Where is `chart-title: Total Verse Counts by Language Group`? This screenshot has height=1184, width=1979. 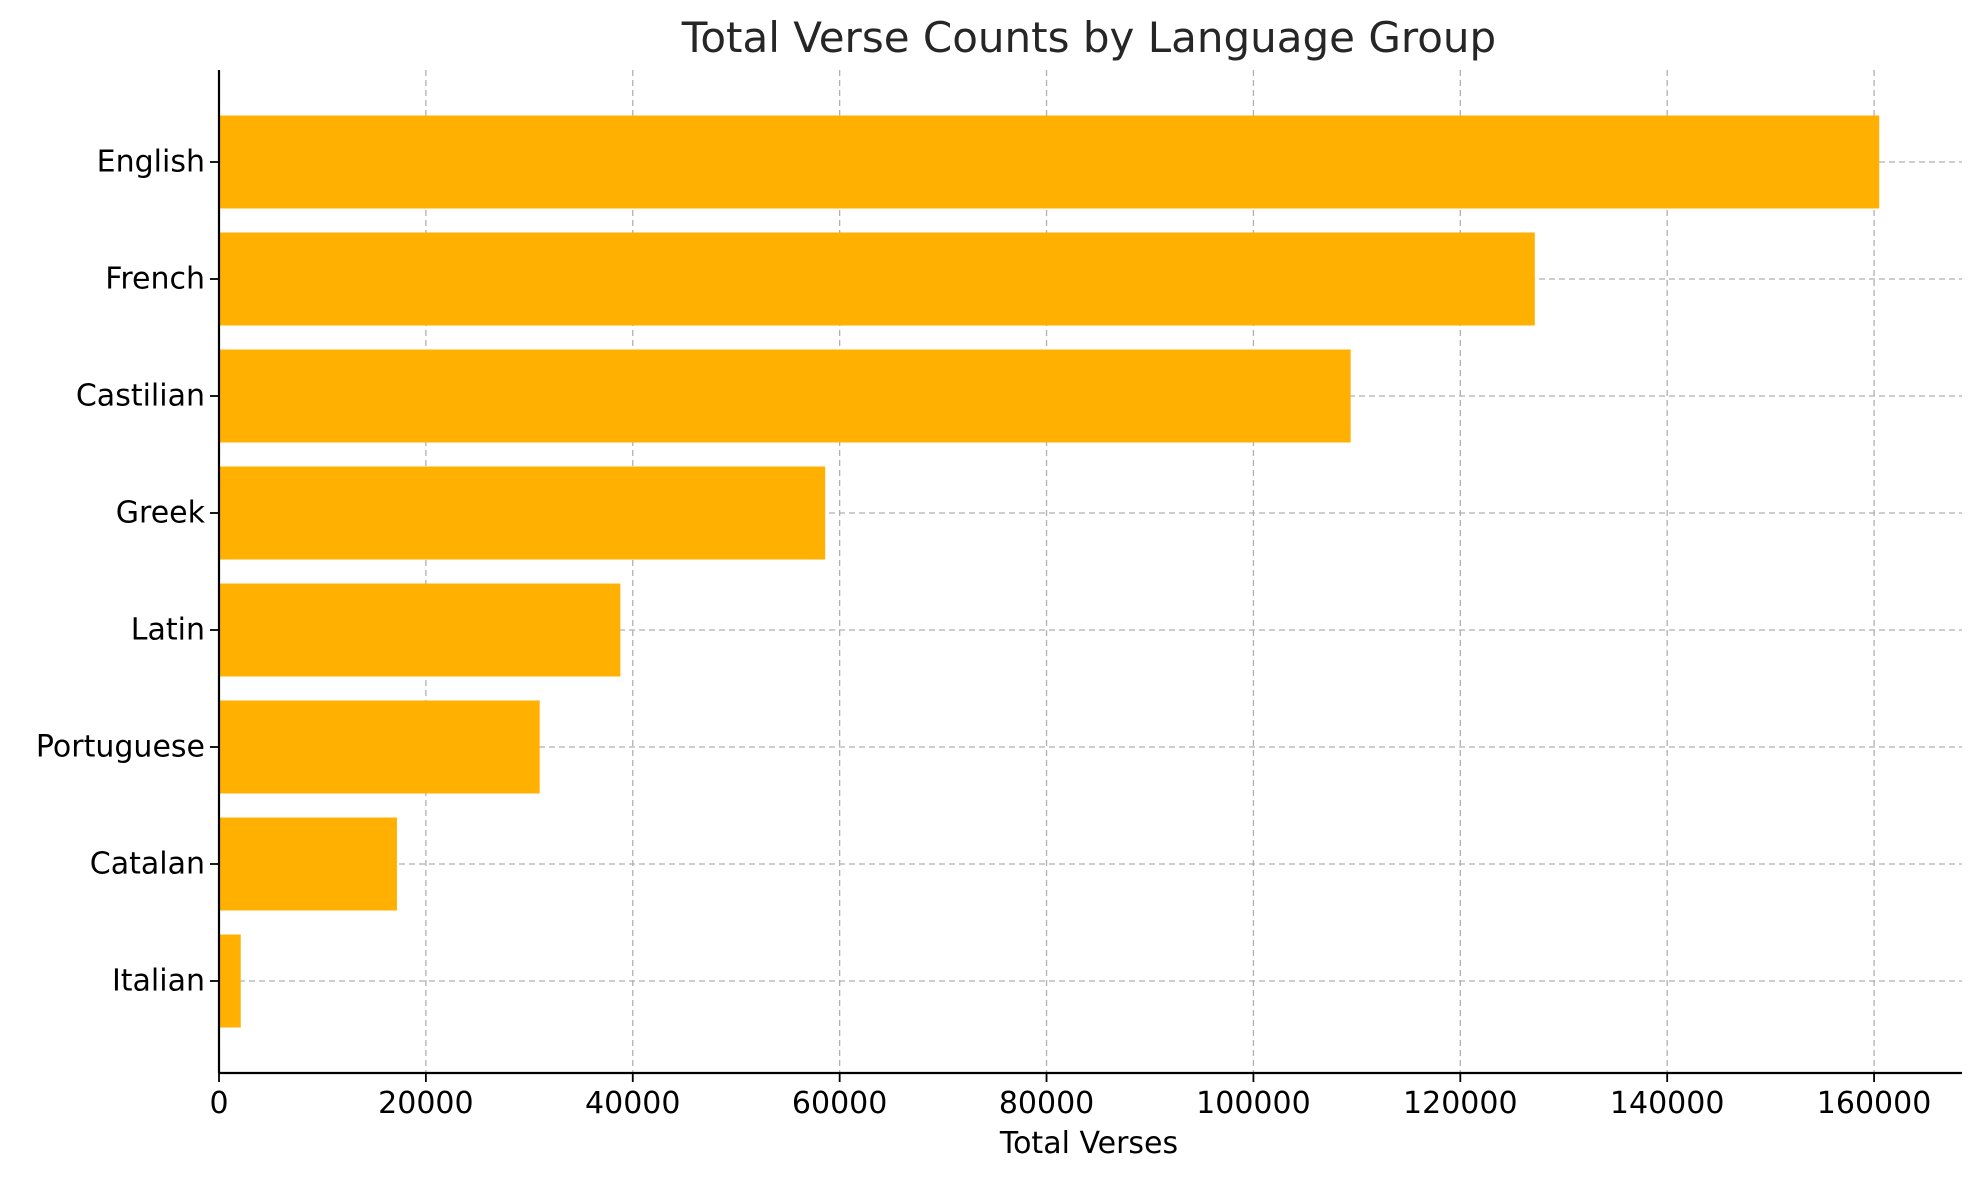 chart-title: Total Verse Counts by Language Group is located at coordinates (1088, 37).